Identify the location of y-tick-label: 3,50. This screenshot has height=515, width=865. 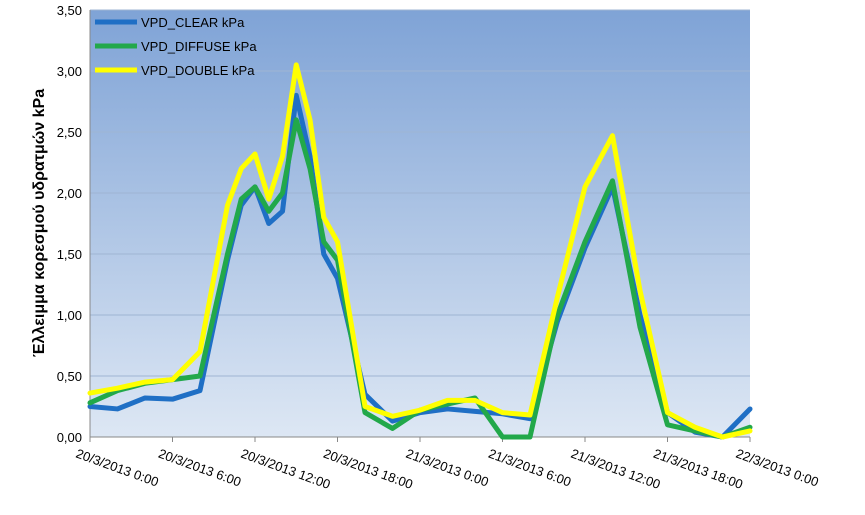
(69, 10).